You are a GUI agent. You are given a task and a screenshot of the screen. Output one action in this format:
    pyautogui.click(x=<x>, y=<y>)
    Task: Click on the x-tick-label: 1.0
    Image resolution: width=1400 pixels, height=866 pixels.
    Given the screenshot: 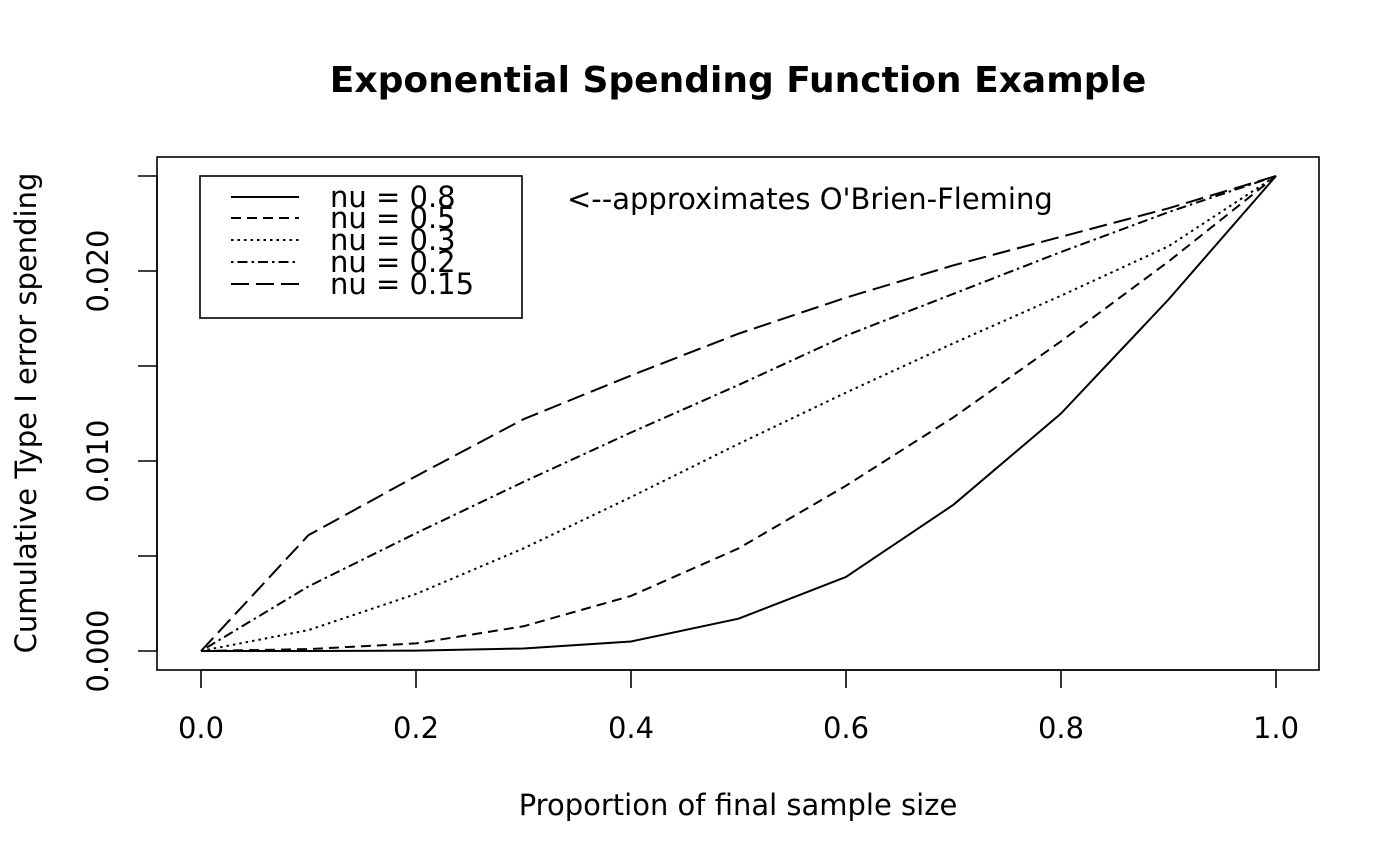 What is the action you would take?
    pyautogui.click(x=1276, y=728)
    